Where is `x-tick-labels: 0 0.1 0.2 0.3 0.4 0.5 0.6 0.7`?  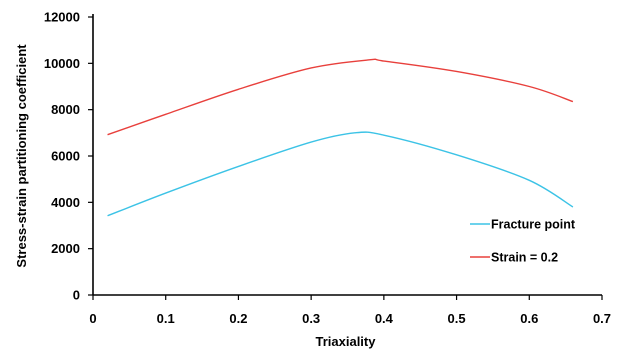
x-tick-labels: 0 0.1 0.2 0.3 0.4 0.5 0.6 0.7 is located at coordinates (350, 310).